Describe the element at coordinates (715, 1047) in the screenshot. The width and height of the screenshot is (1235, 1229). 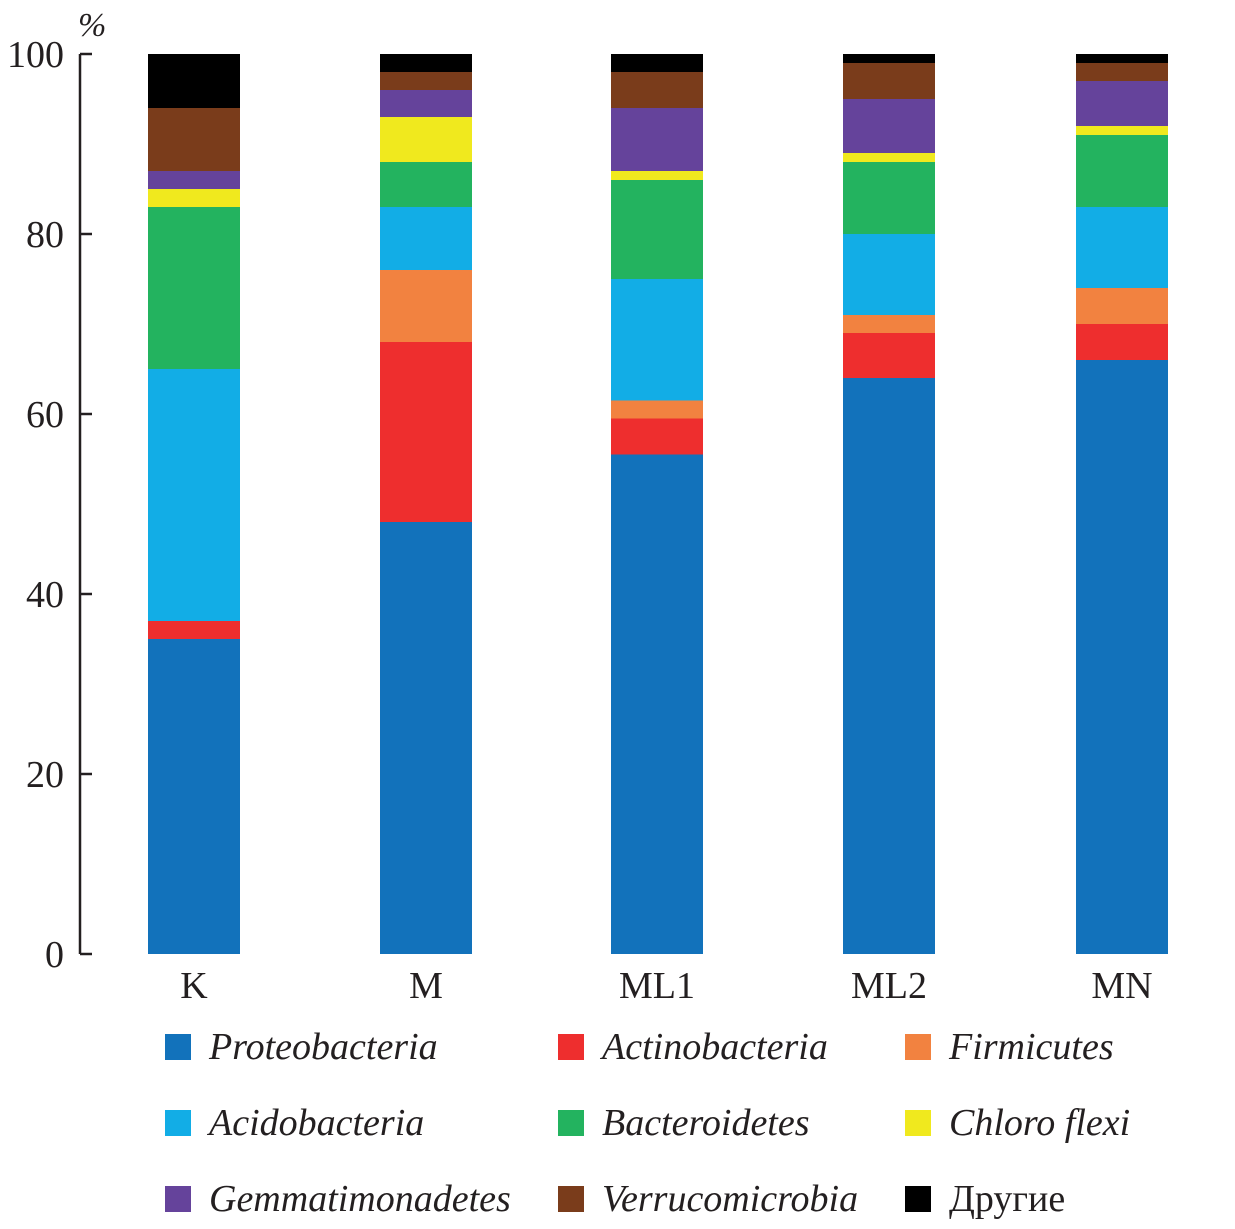
I see `legend-label: Actinobacteria` at that location.